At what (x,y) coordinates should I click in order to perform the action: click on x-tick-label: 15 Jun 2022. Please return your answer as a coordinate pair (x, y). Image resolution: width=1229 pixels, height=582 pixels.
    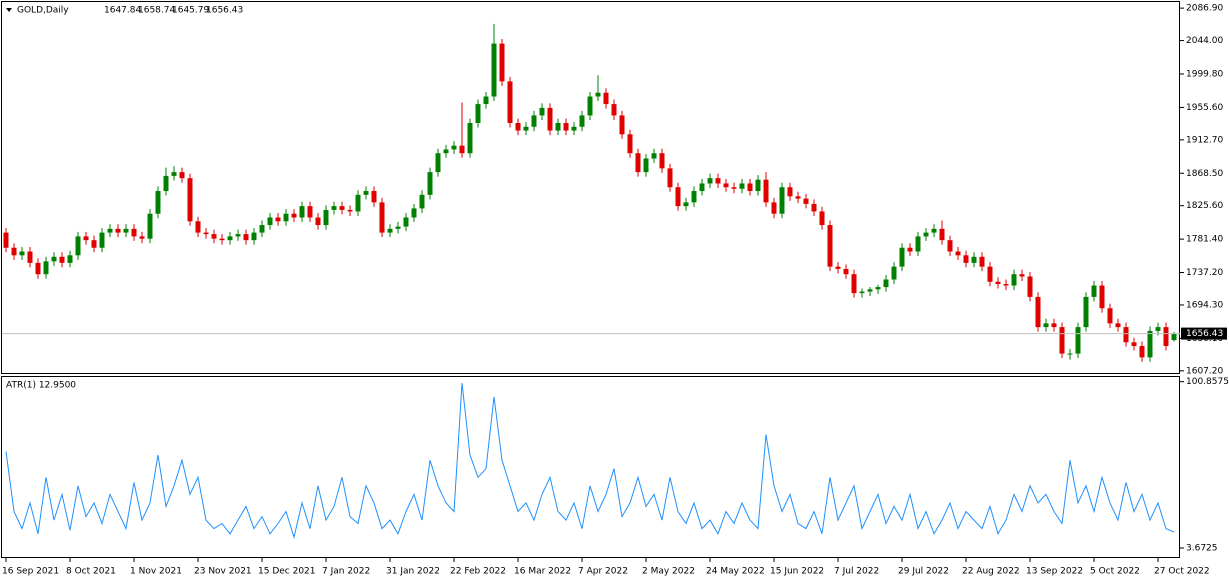
    Looking at the image, I should click on (797, 572).